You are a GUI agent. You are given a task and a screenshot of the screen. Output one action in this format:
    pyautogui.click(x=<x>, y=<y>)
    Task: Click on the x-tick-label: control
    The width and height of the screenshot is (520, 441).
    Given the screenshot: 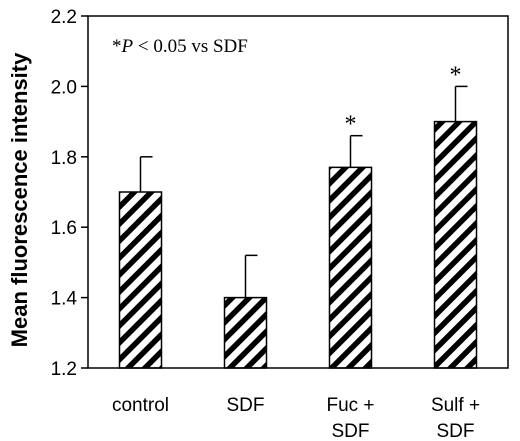 What is the action you would take?
    pyautogui.click(x=140, y=405)
    